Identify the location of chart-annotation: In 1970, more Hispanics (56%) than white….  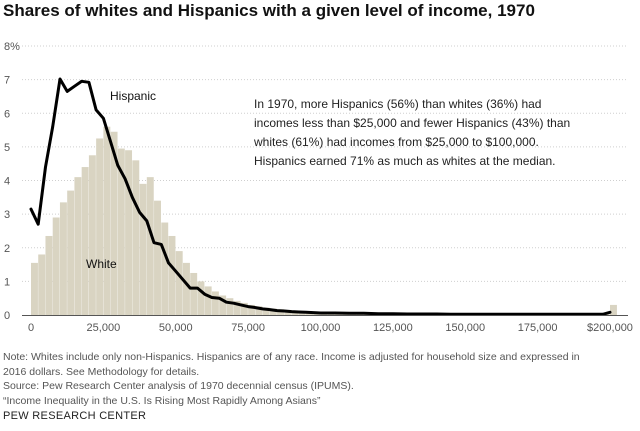
(419, 133).